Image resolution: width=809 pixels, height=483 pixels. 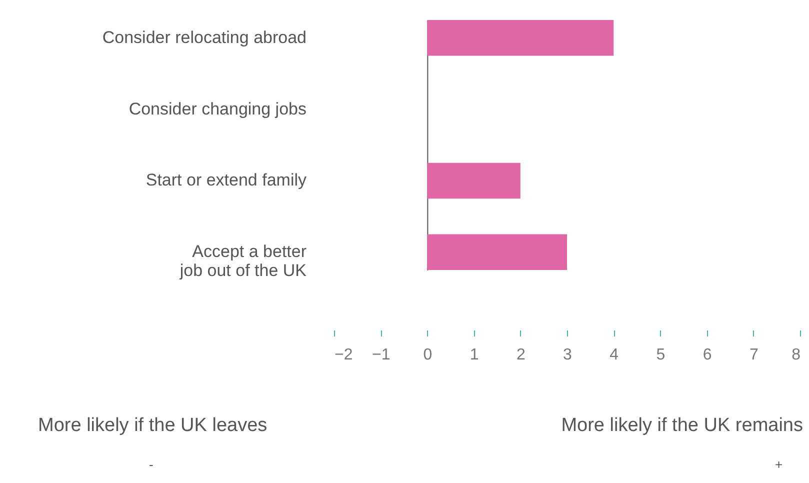 What do you see at coordinates (427, 355) in the screenshot?
I see `x-tick-label: 0` at bounding box center [427, 355].